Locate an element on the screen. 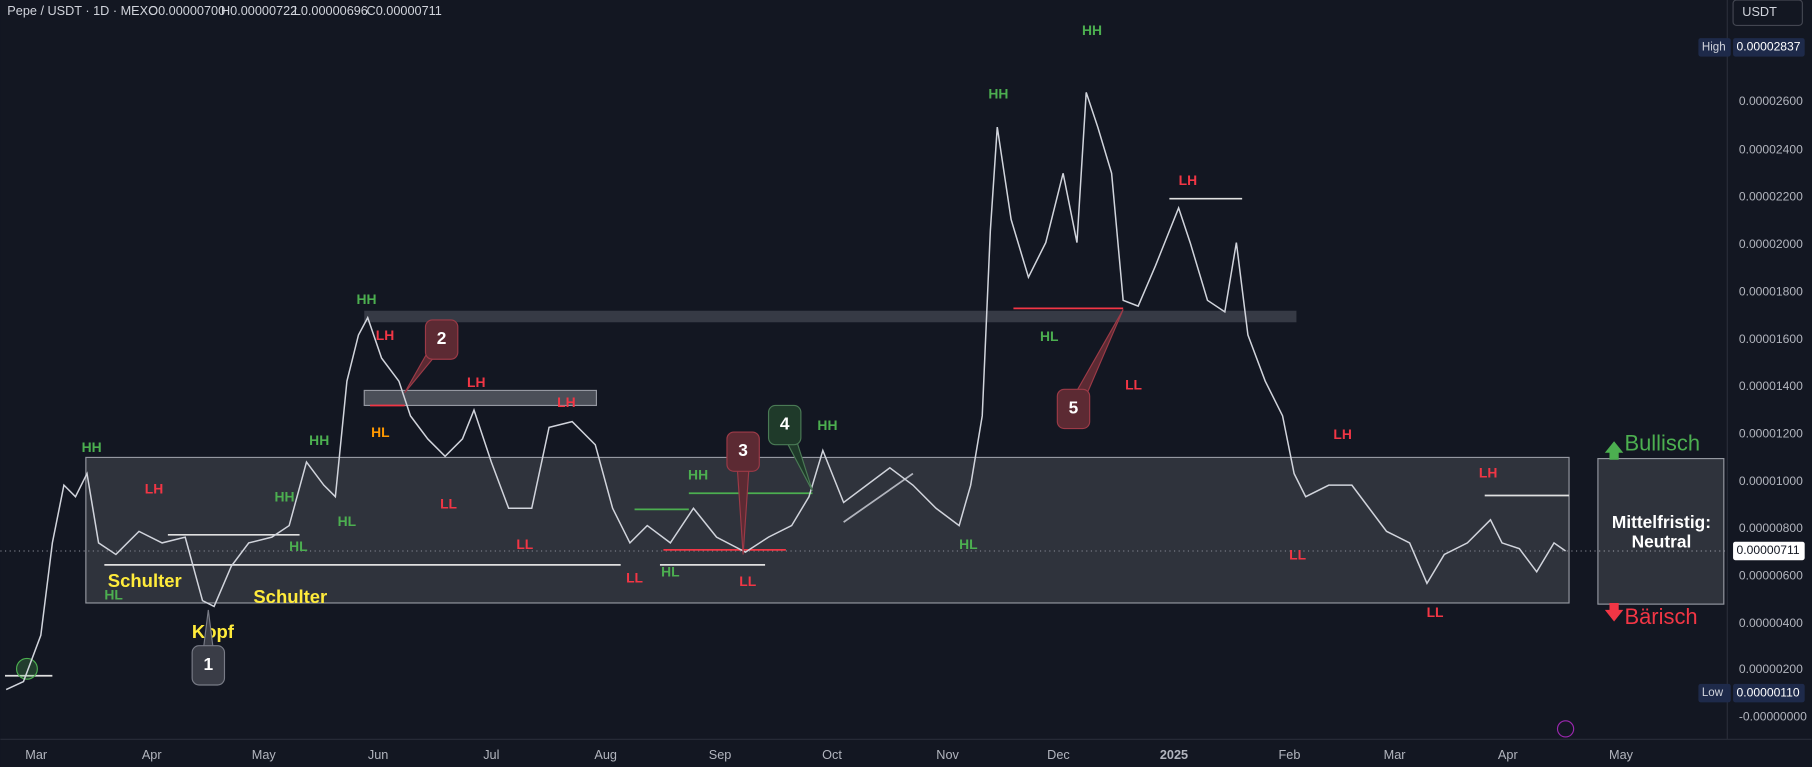 Image resolution: width=1812 pixels, height=767 pixels. callout-label: 1 is located at coordinates (208, 664).